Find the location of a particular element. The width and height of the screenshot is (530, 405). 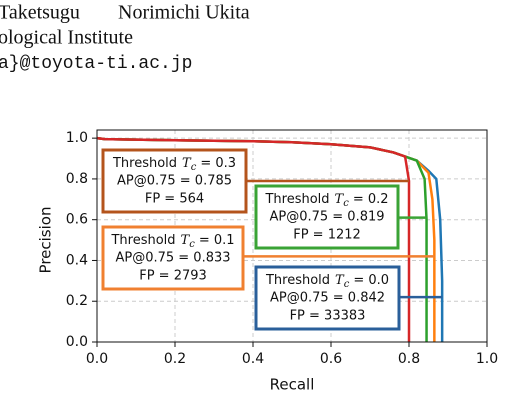

x-tick-label: 0.6 is located at coordinates (331, 359).